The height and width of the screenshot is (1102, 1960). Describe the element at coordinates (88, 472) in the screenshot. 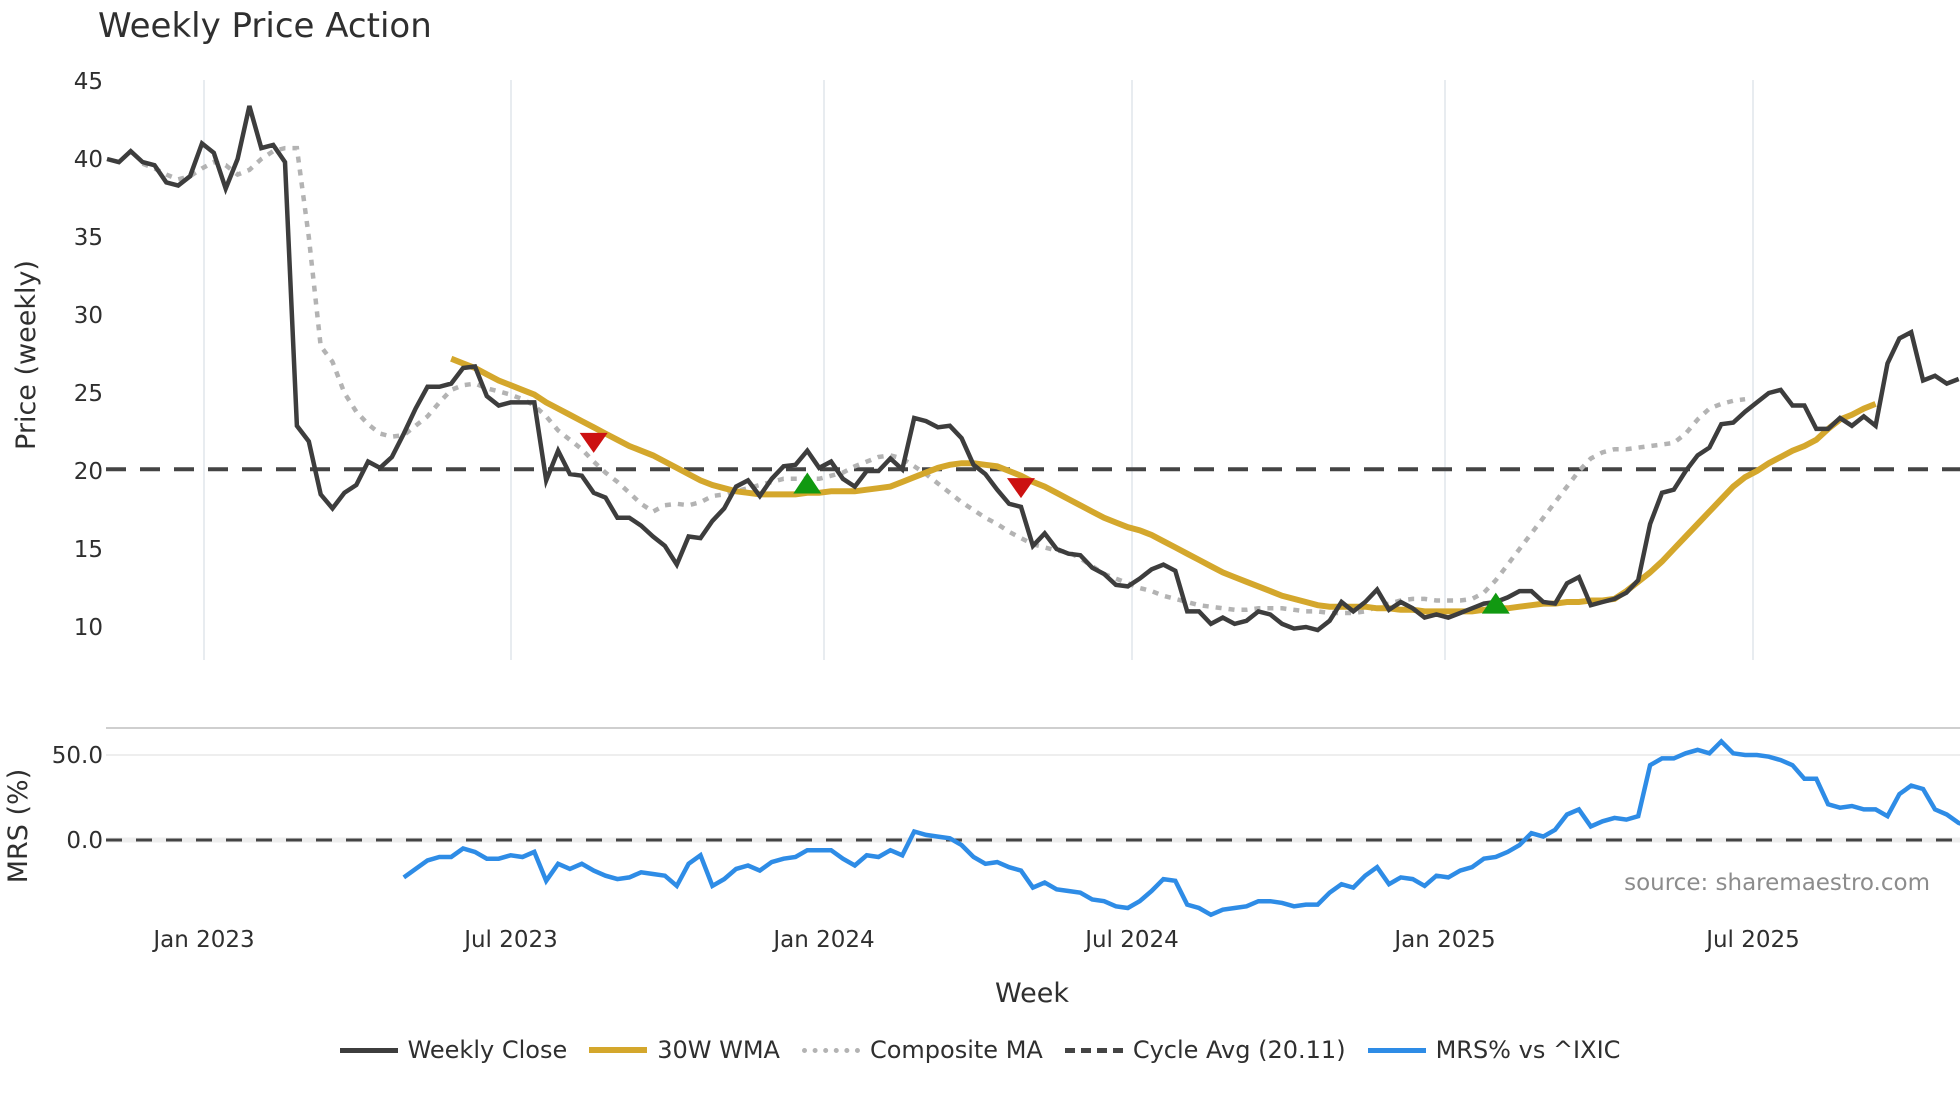

I see `price-tick-label: 20` at that location.